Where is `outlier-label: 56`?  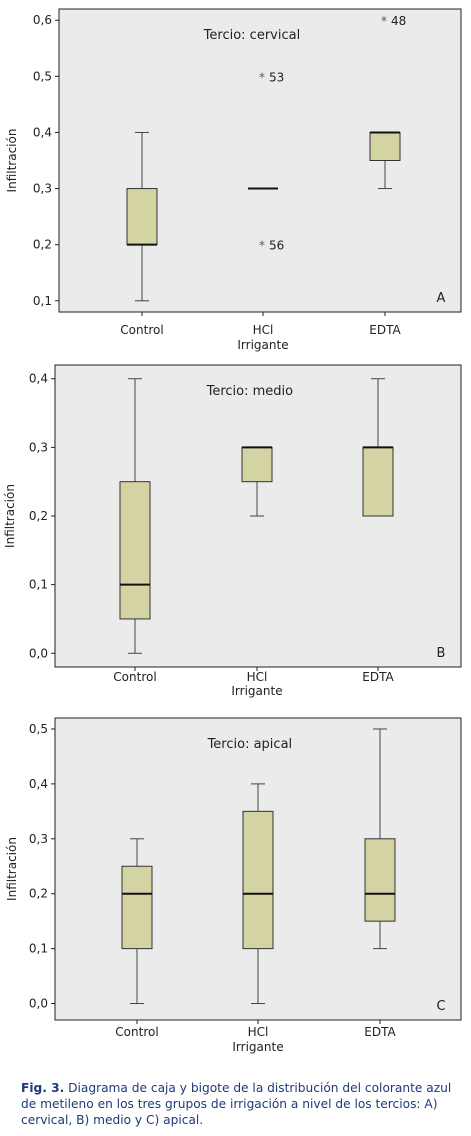
outlier-label: 56 is located at coordinates (276, 246).